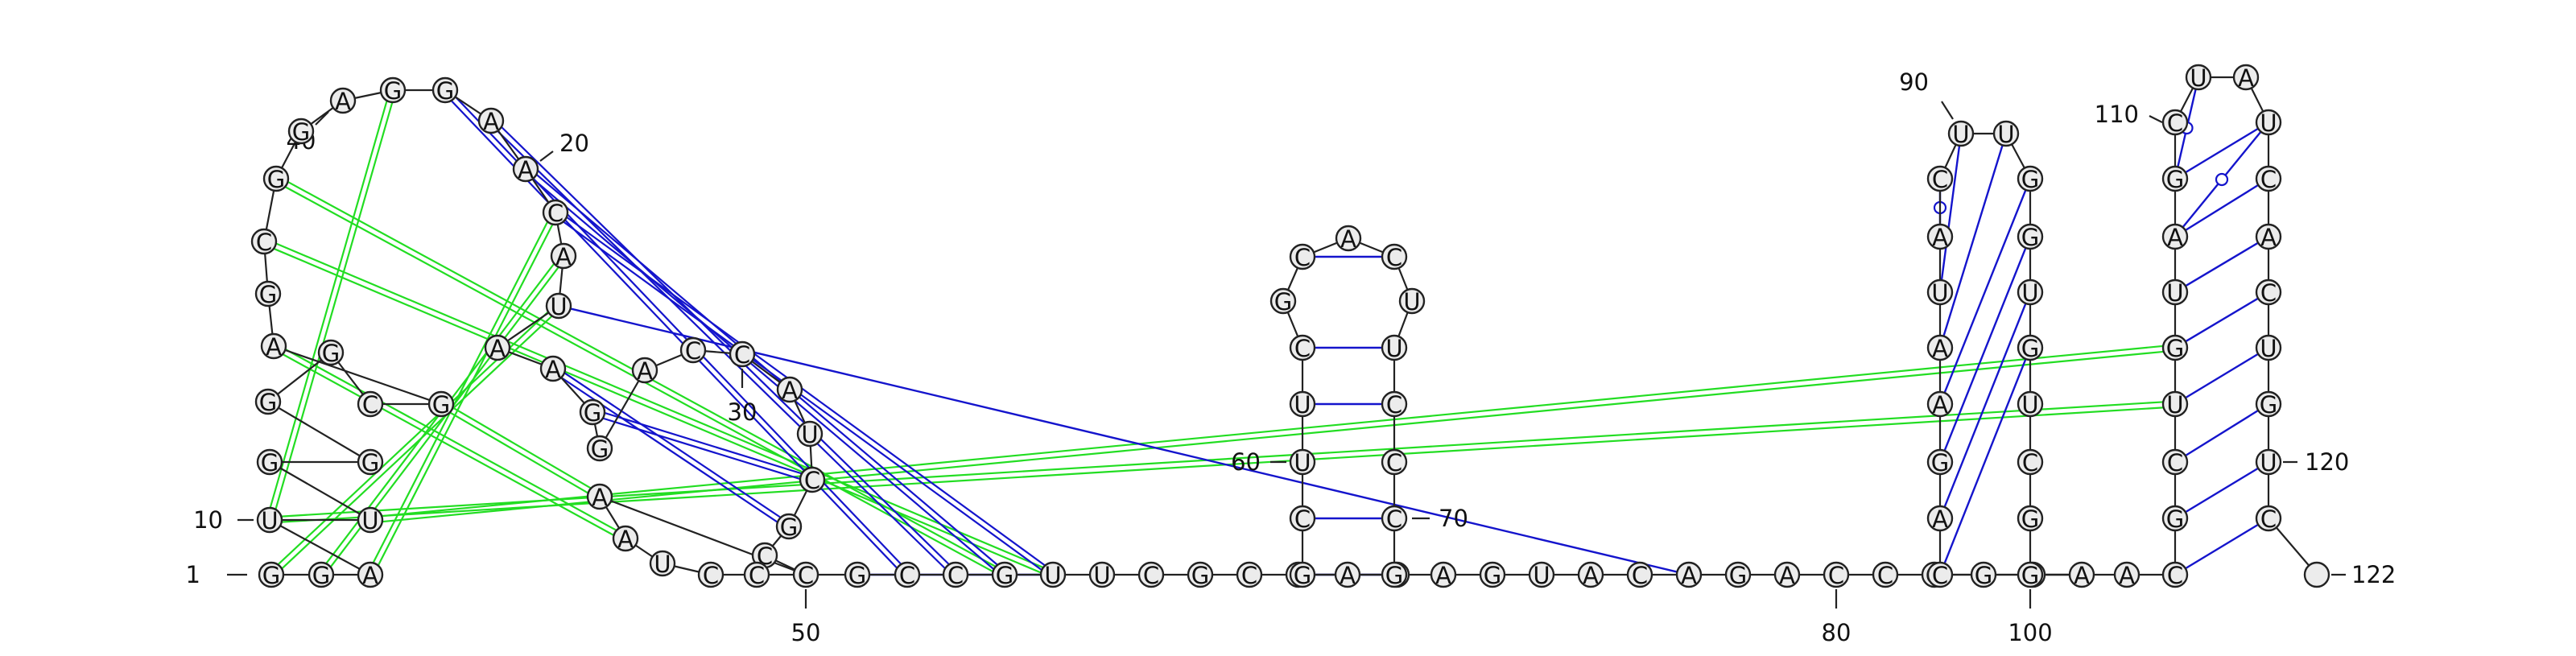 This screenshot has height=656, width=2576. What do you see at coordinates (357, 375) in the screenshot?
I see `backbone-segment` at bounding box center [357, 375].